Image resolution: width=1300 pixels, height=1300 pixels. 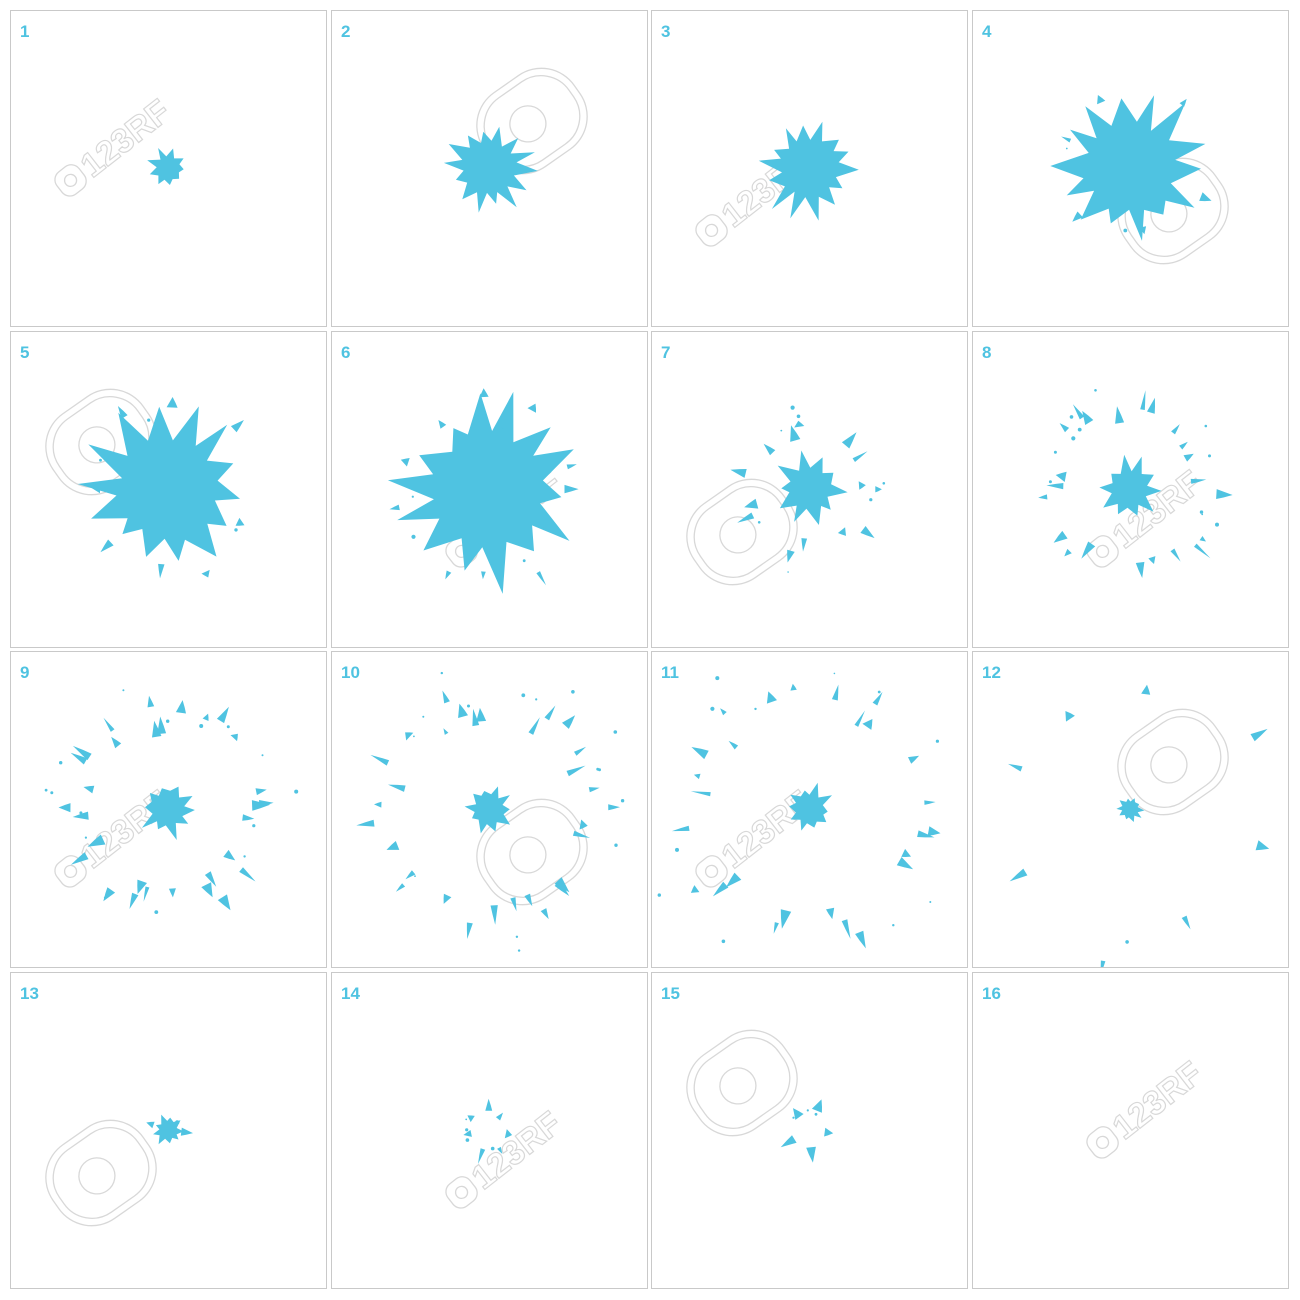 I want to click on frame-number: 3, so click(x=666, y=31).